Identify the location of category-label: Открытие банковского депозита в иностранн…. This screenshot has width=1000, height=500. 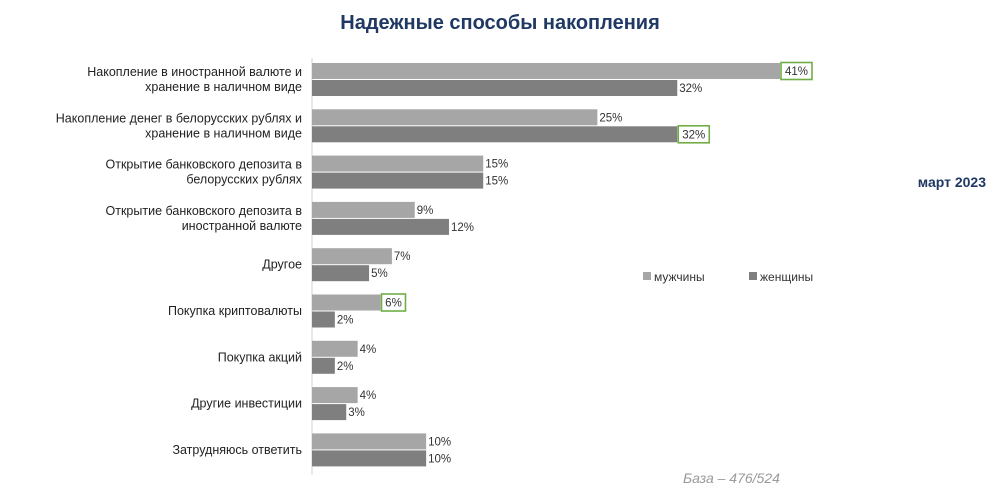
(204, 218).